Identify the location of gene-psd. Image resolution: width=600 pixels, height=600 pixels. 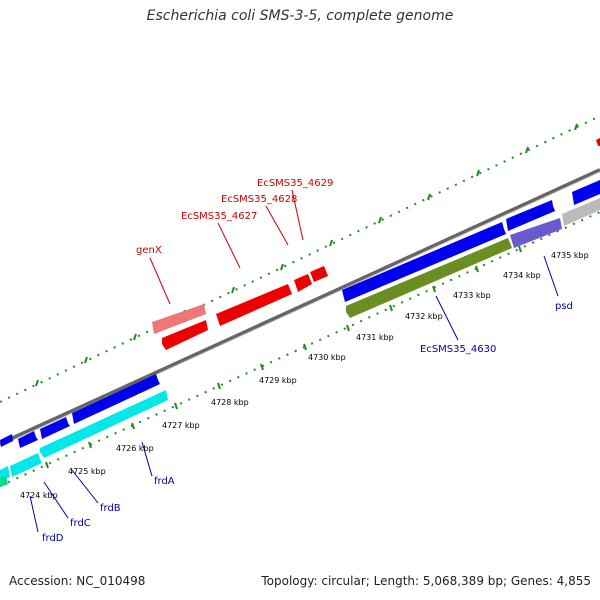
(536, 233).